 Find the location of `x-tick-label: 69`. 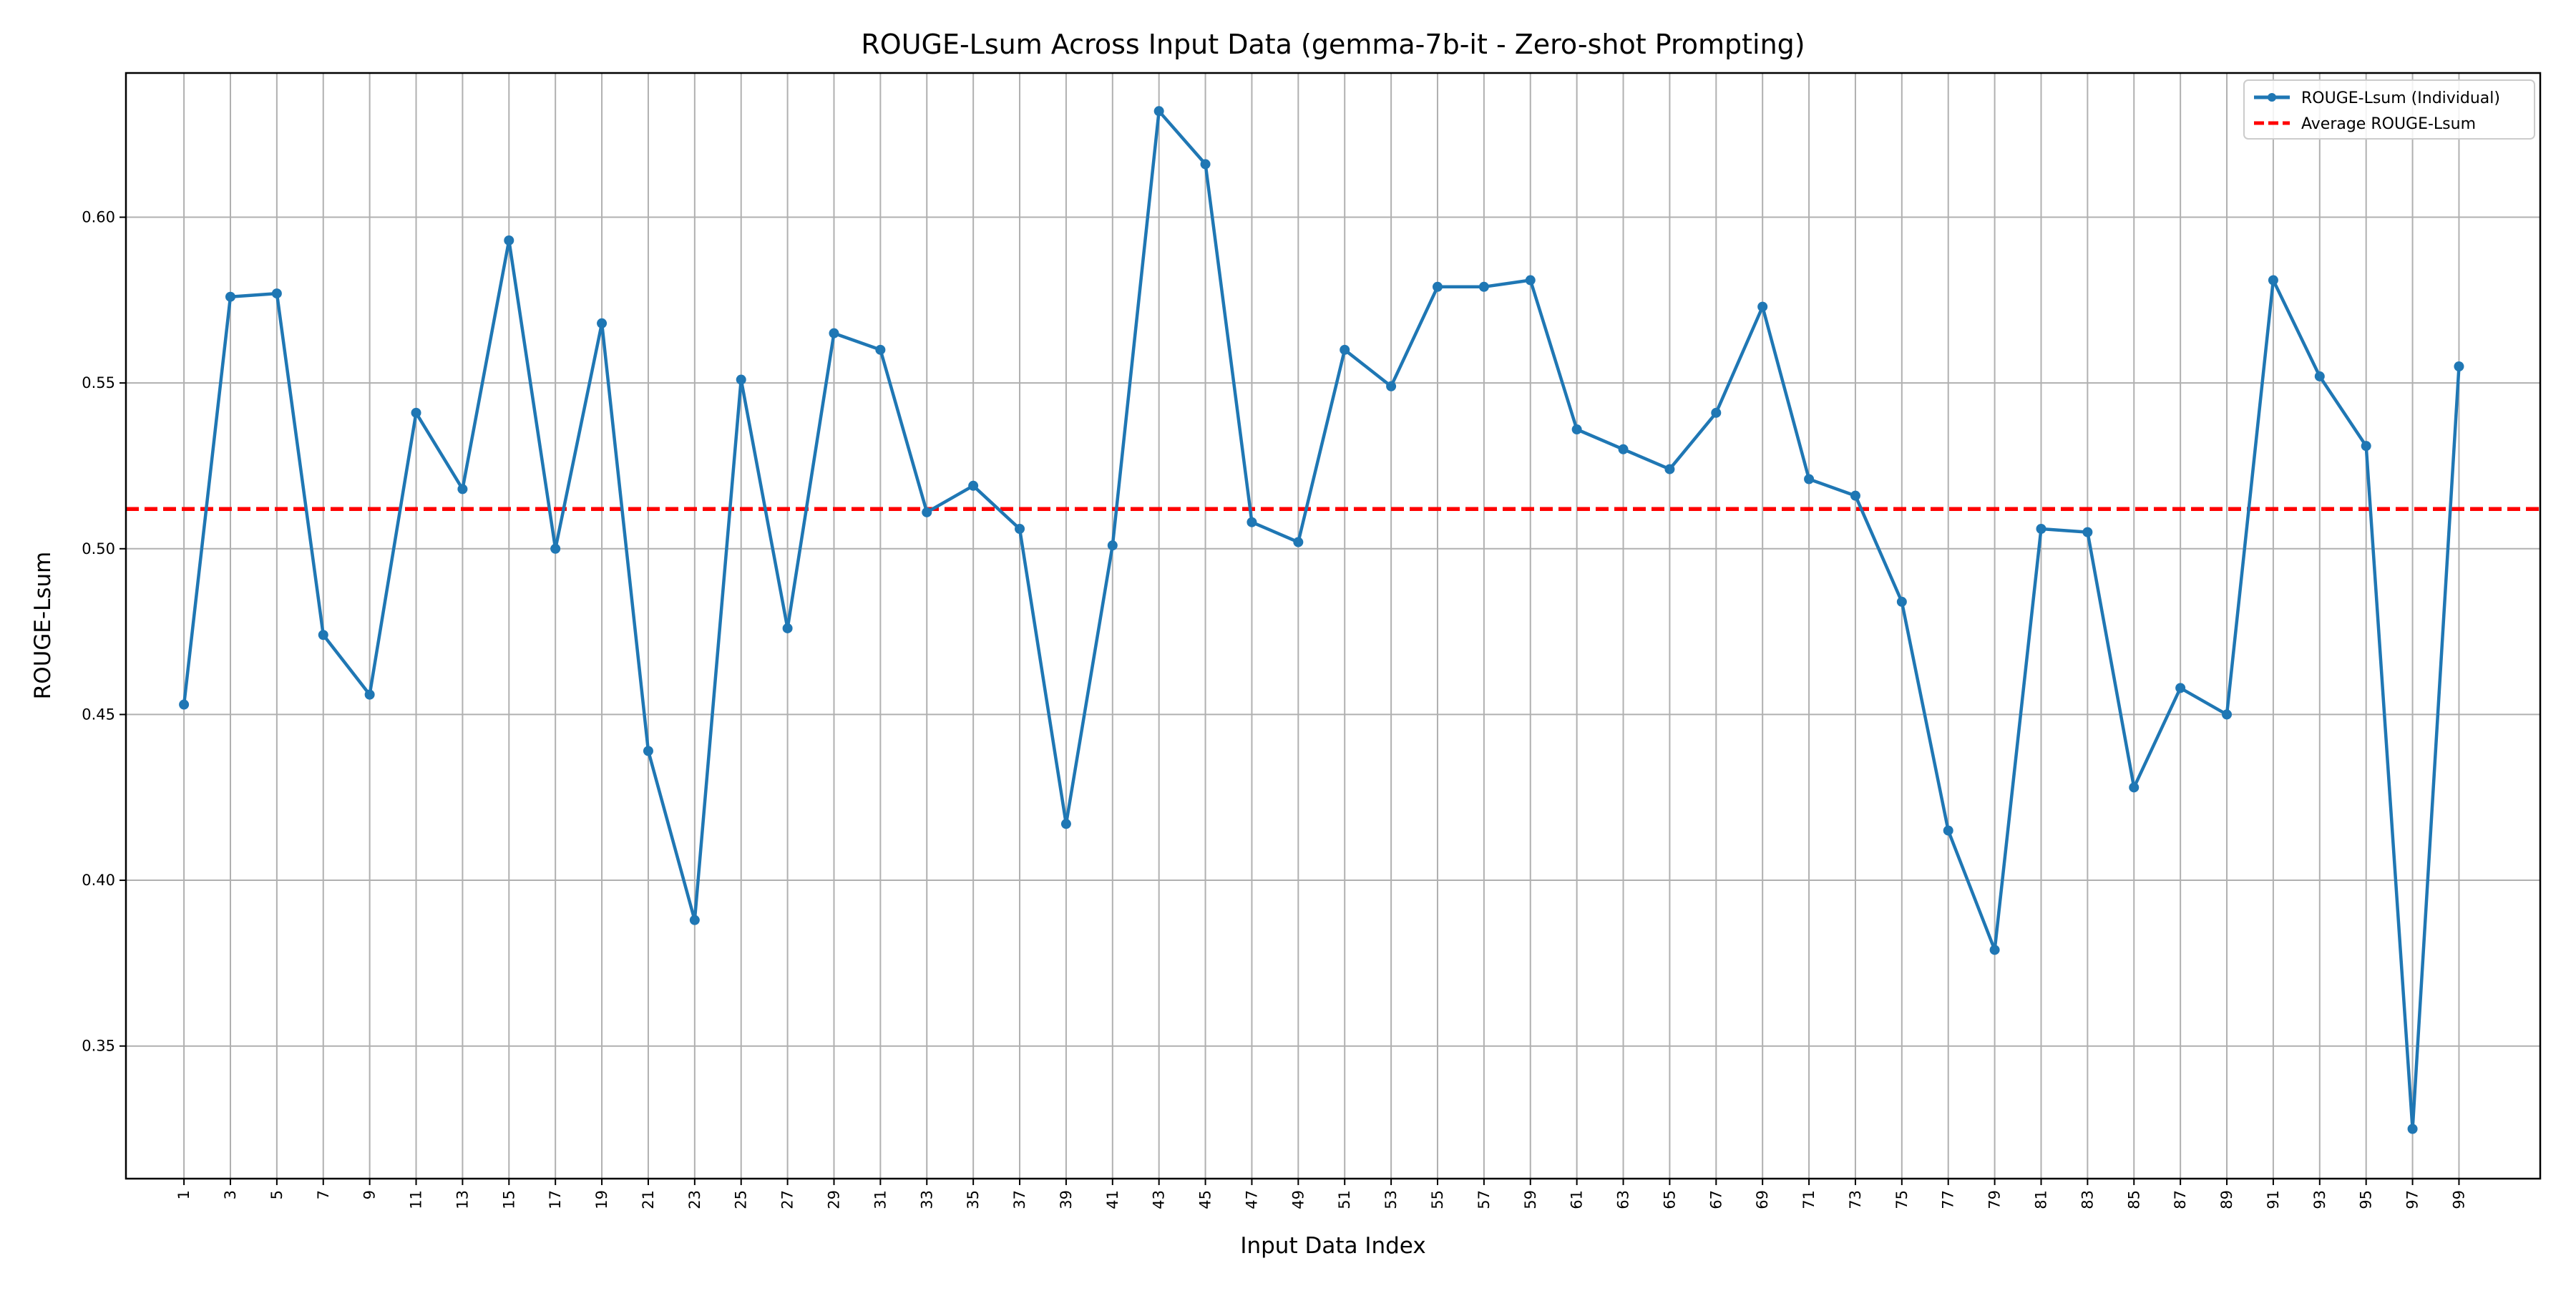

x-tick-label: 69 is located at coordinates (1762, 1199).